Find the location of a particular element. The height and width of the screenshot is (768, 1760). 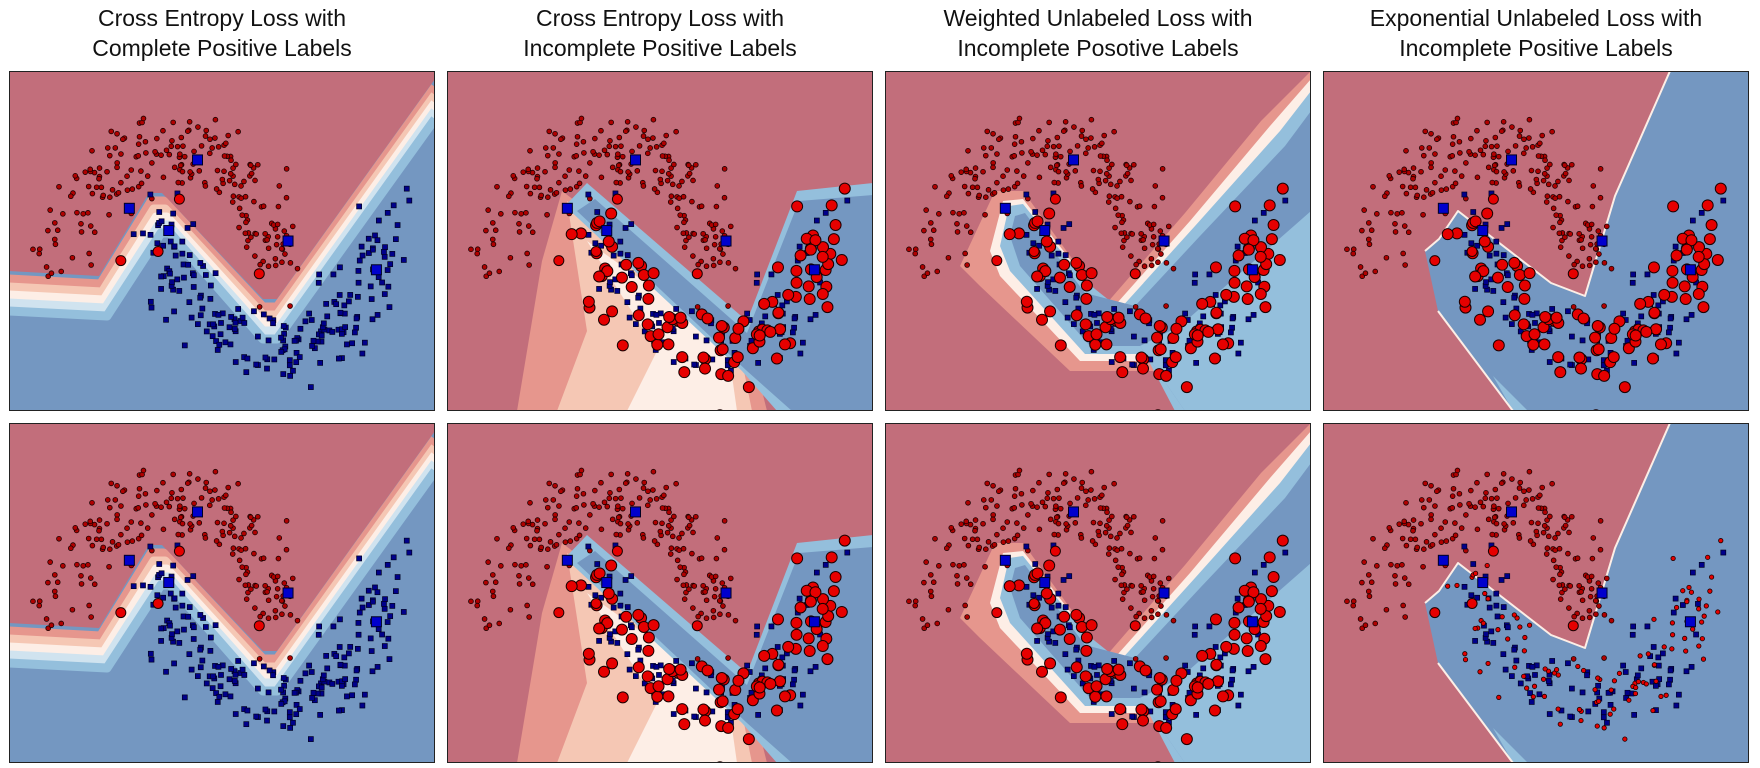

labeled-red-point is located at coordinates (1493, 199).